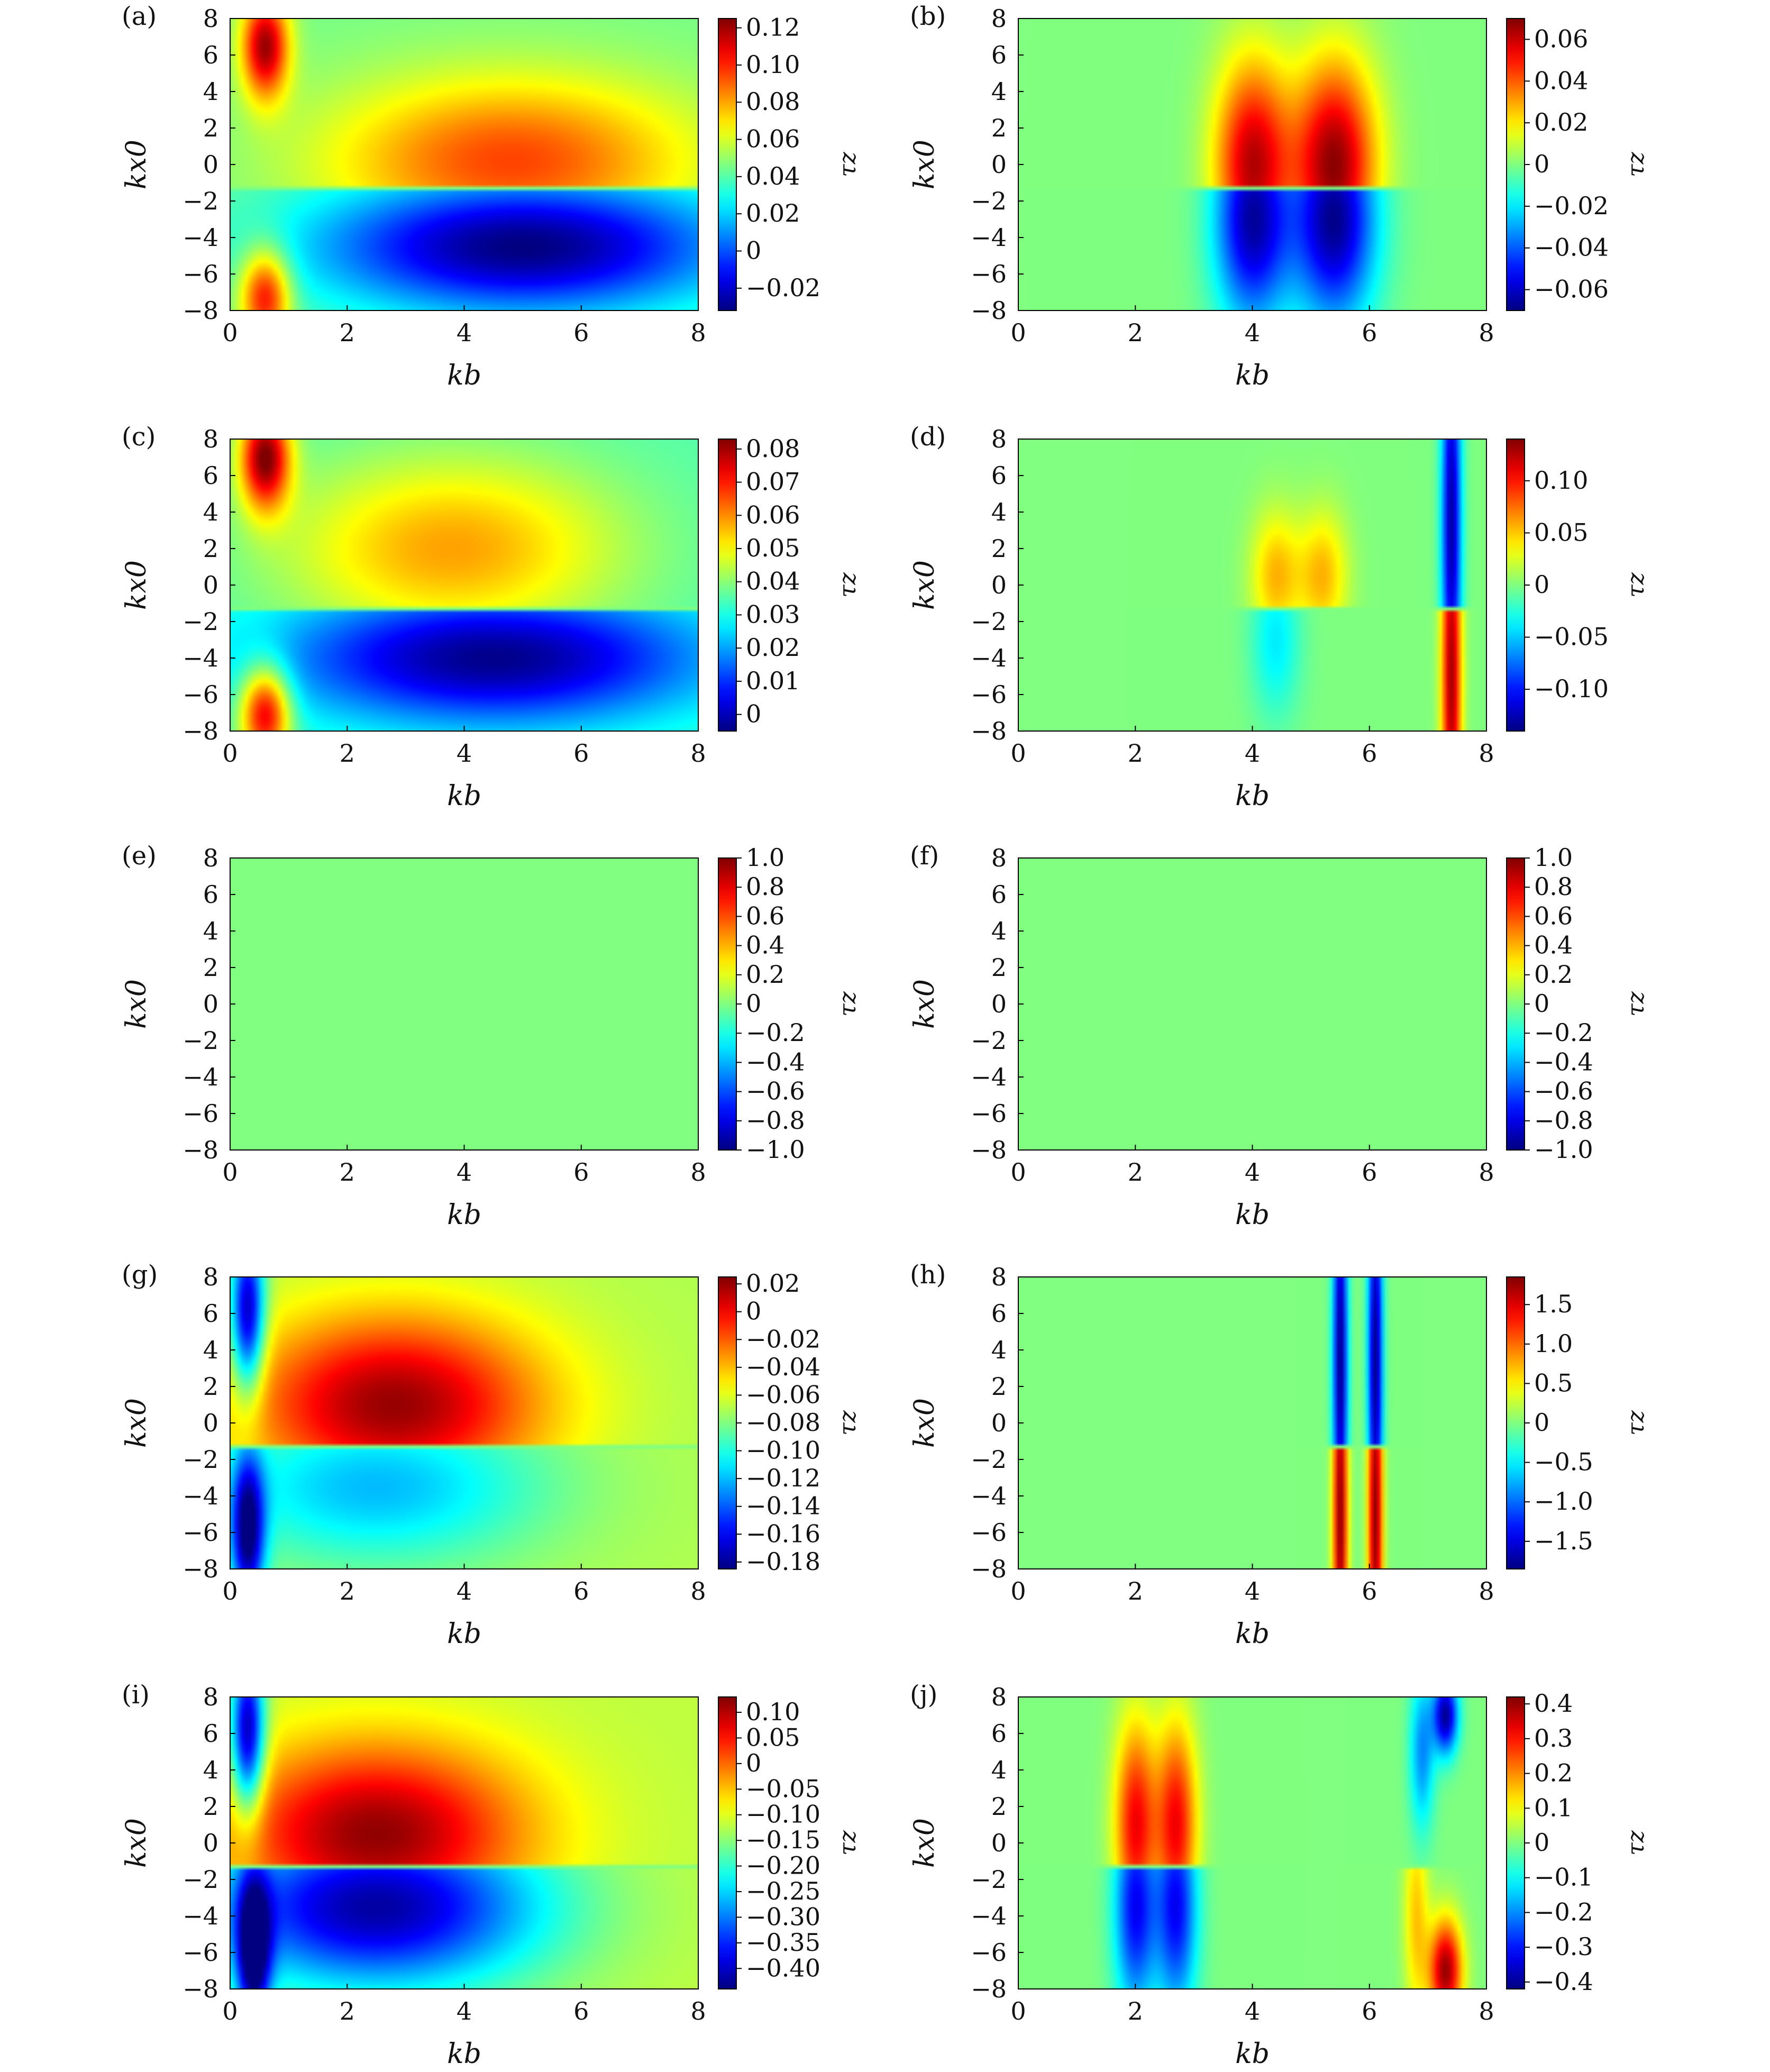 The height and width of the screenshot is (2072, 1770). What do you see at coordinates (783, 1866) in the screenshot?
I see `colorbar-tick-label: −0.20` at bounding box center [783, 1866].